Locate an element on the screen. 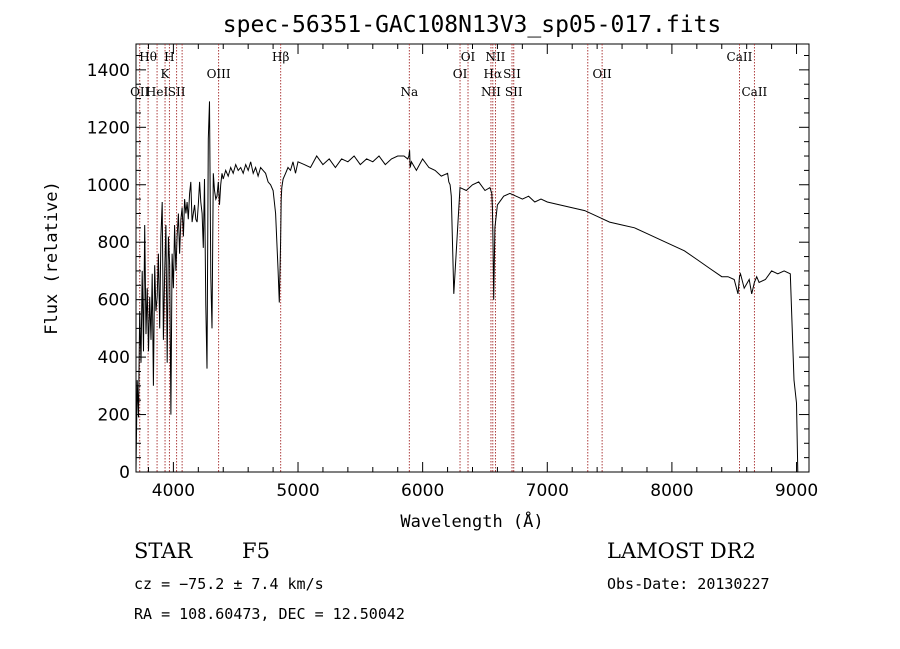 The height and width of the screenshot is (649, 900). redshift-velocity: cz = −75.2 ± 7.4 km/s is located at coordinates (229, 584).